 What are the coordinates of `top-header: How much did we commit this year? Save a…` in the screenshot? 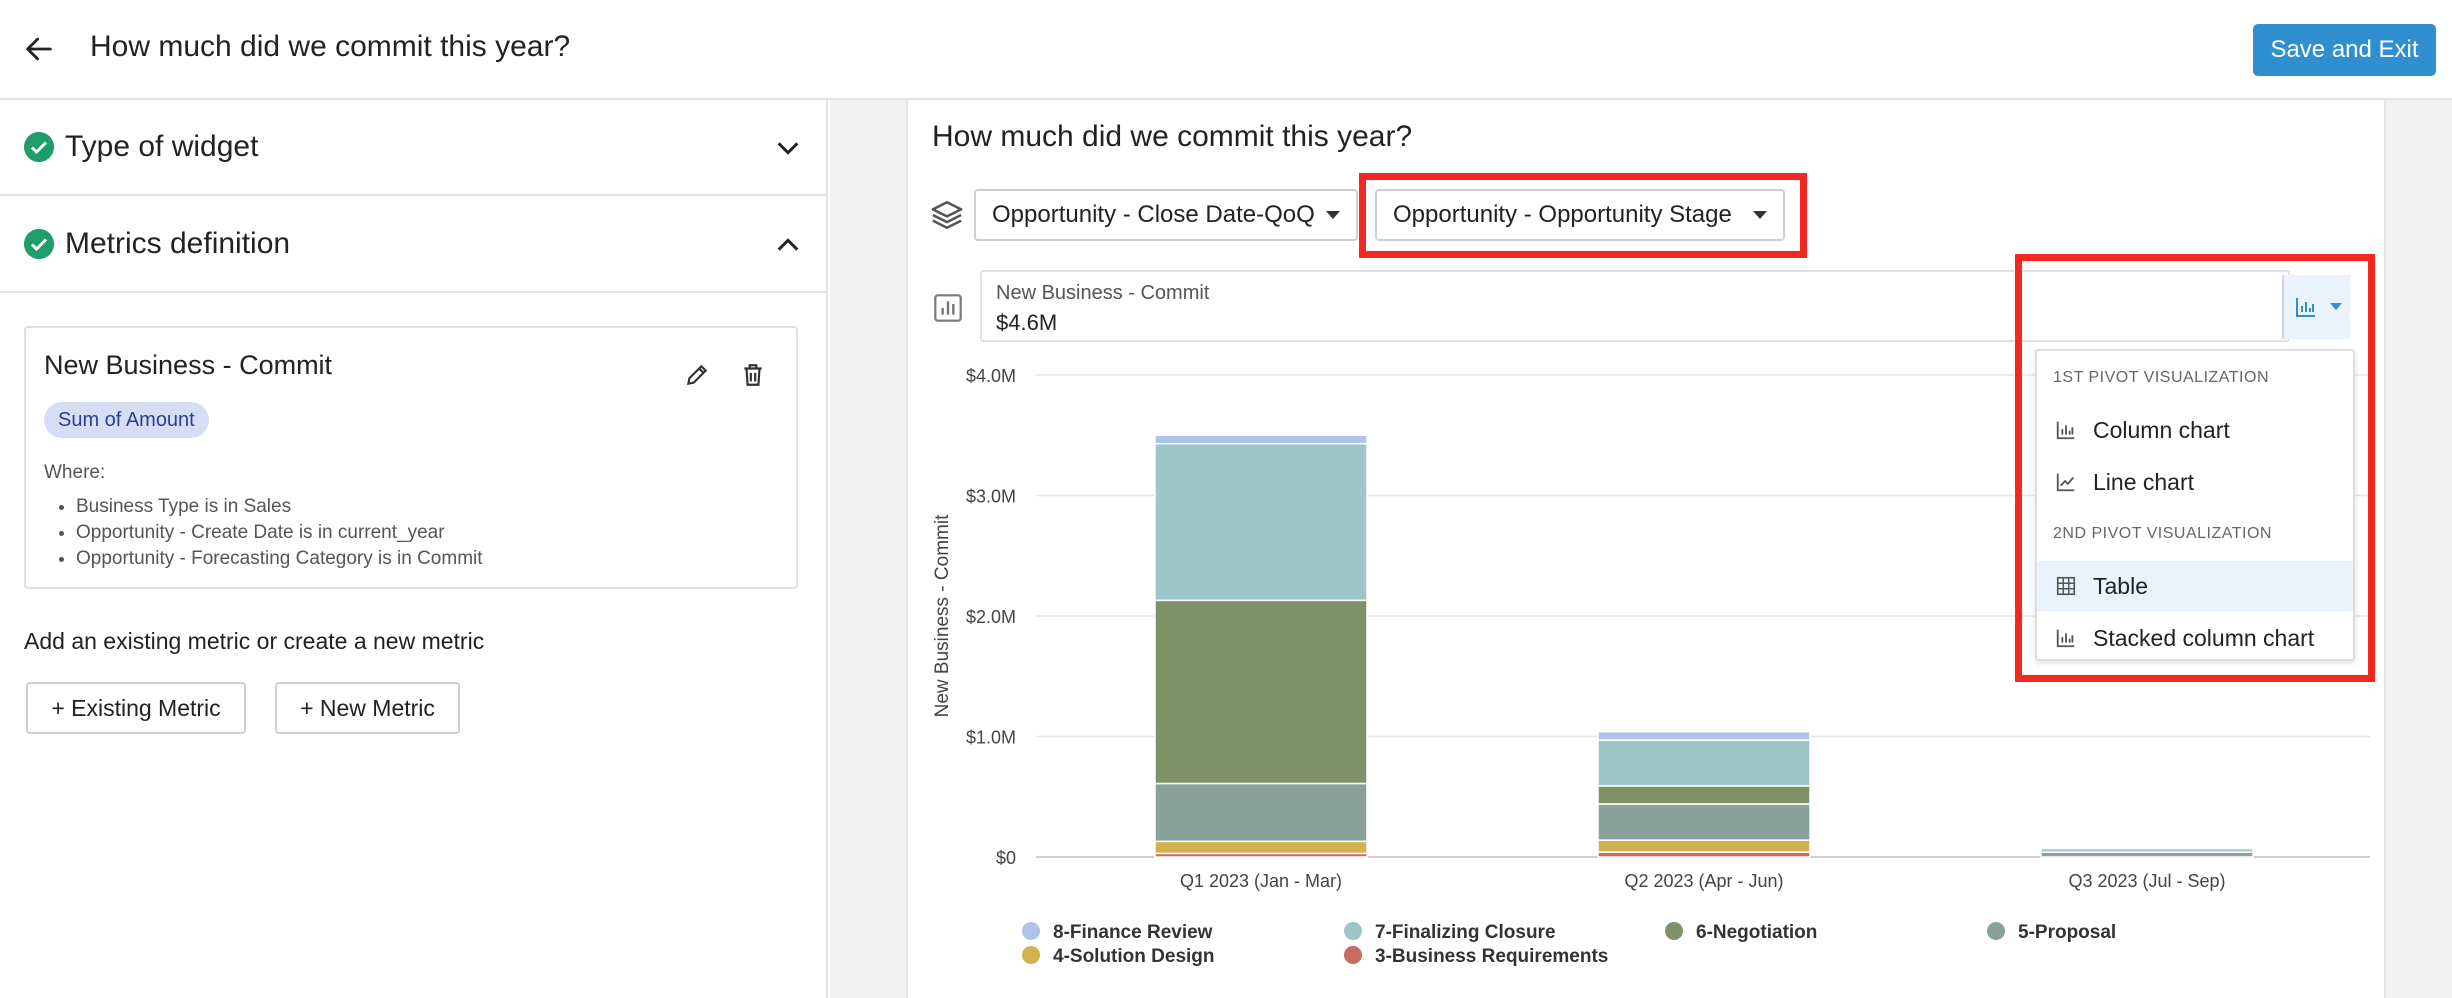 It's located at (1226, 50).